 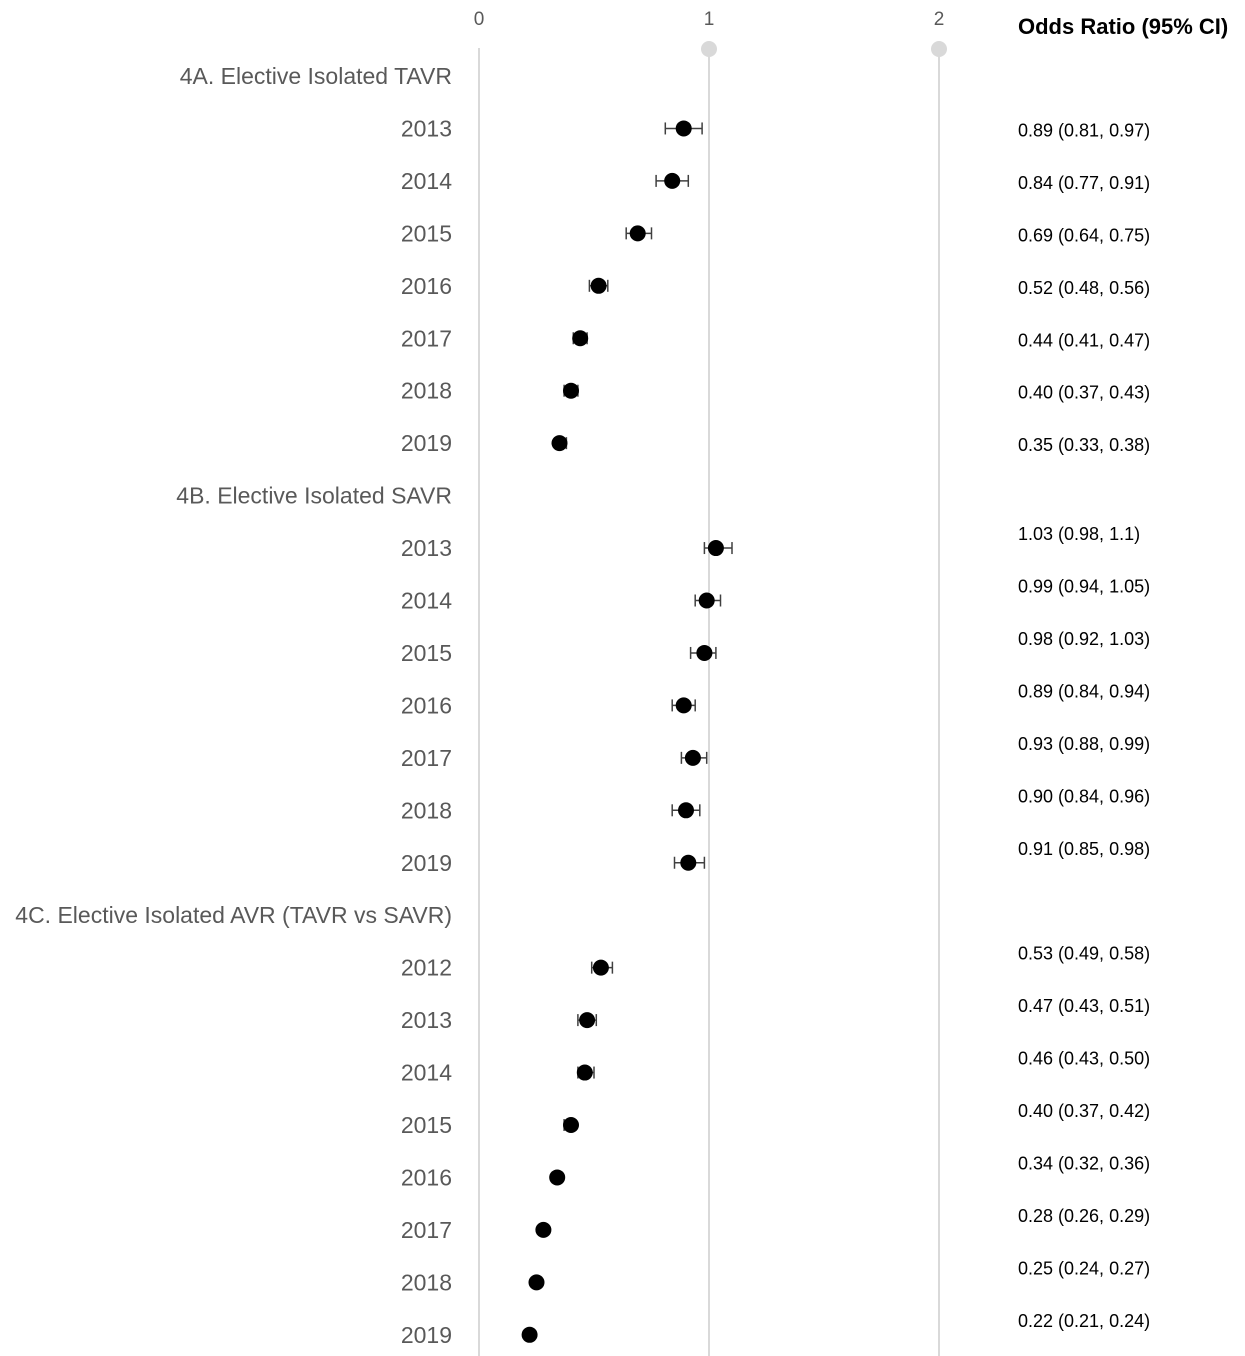 What do you see at coordinates (1084, 1216) in the screenshot?
I see `odds-ratio-value: 0.28 (0.26, 0.29)` at bounding box center [1084, 1216].